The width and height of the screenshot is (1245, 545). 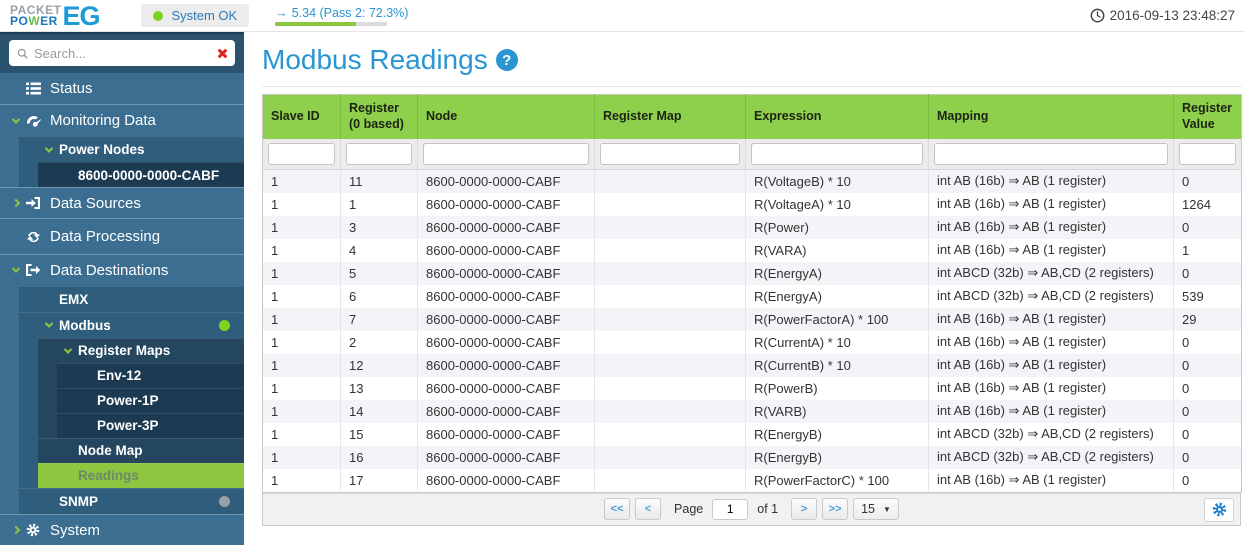 I want to click on col-header-mapping: Mapping, so click(x=1051, y=116).